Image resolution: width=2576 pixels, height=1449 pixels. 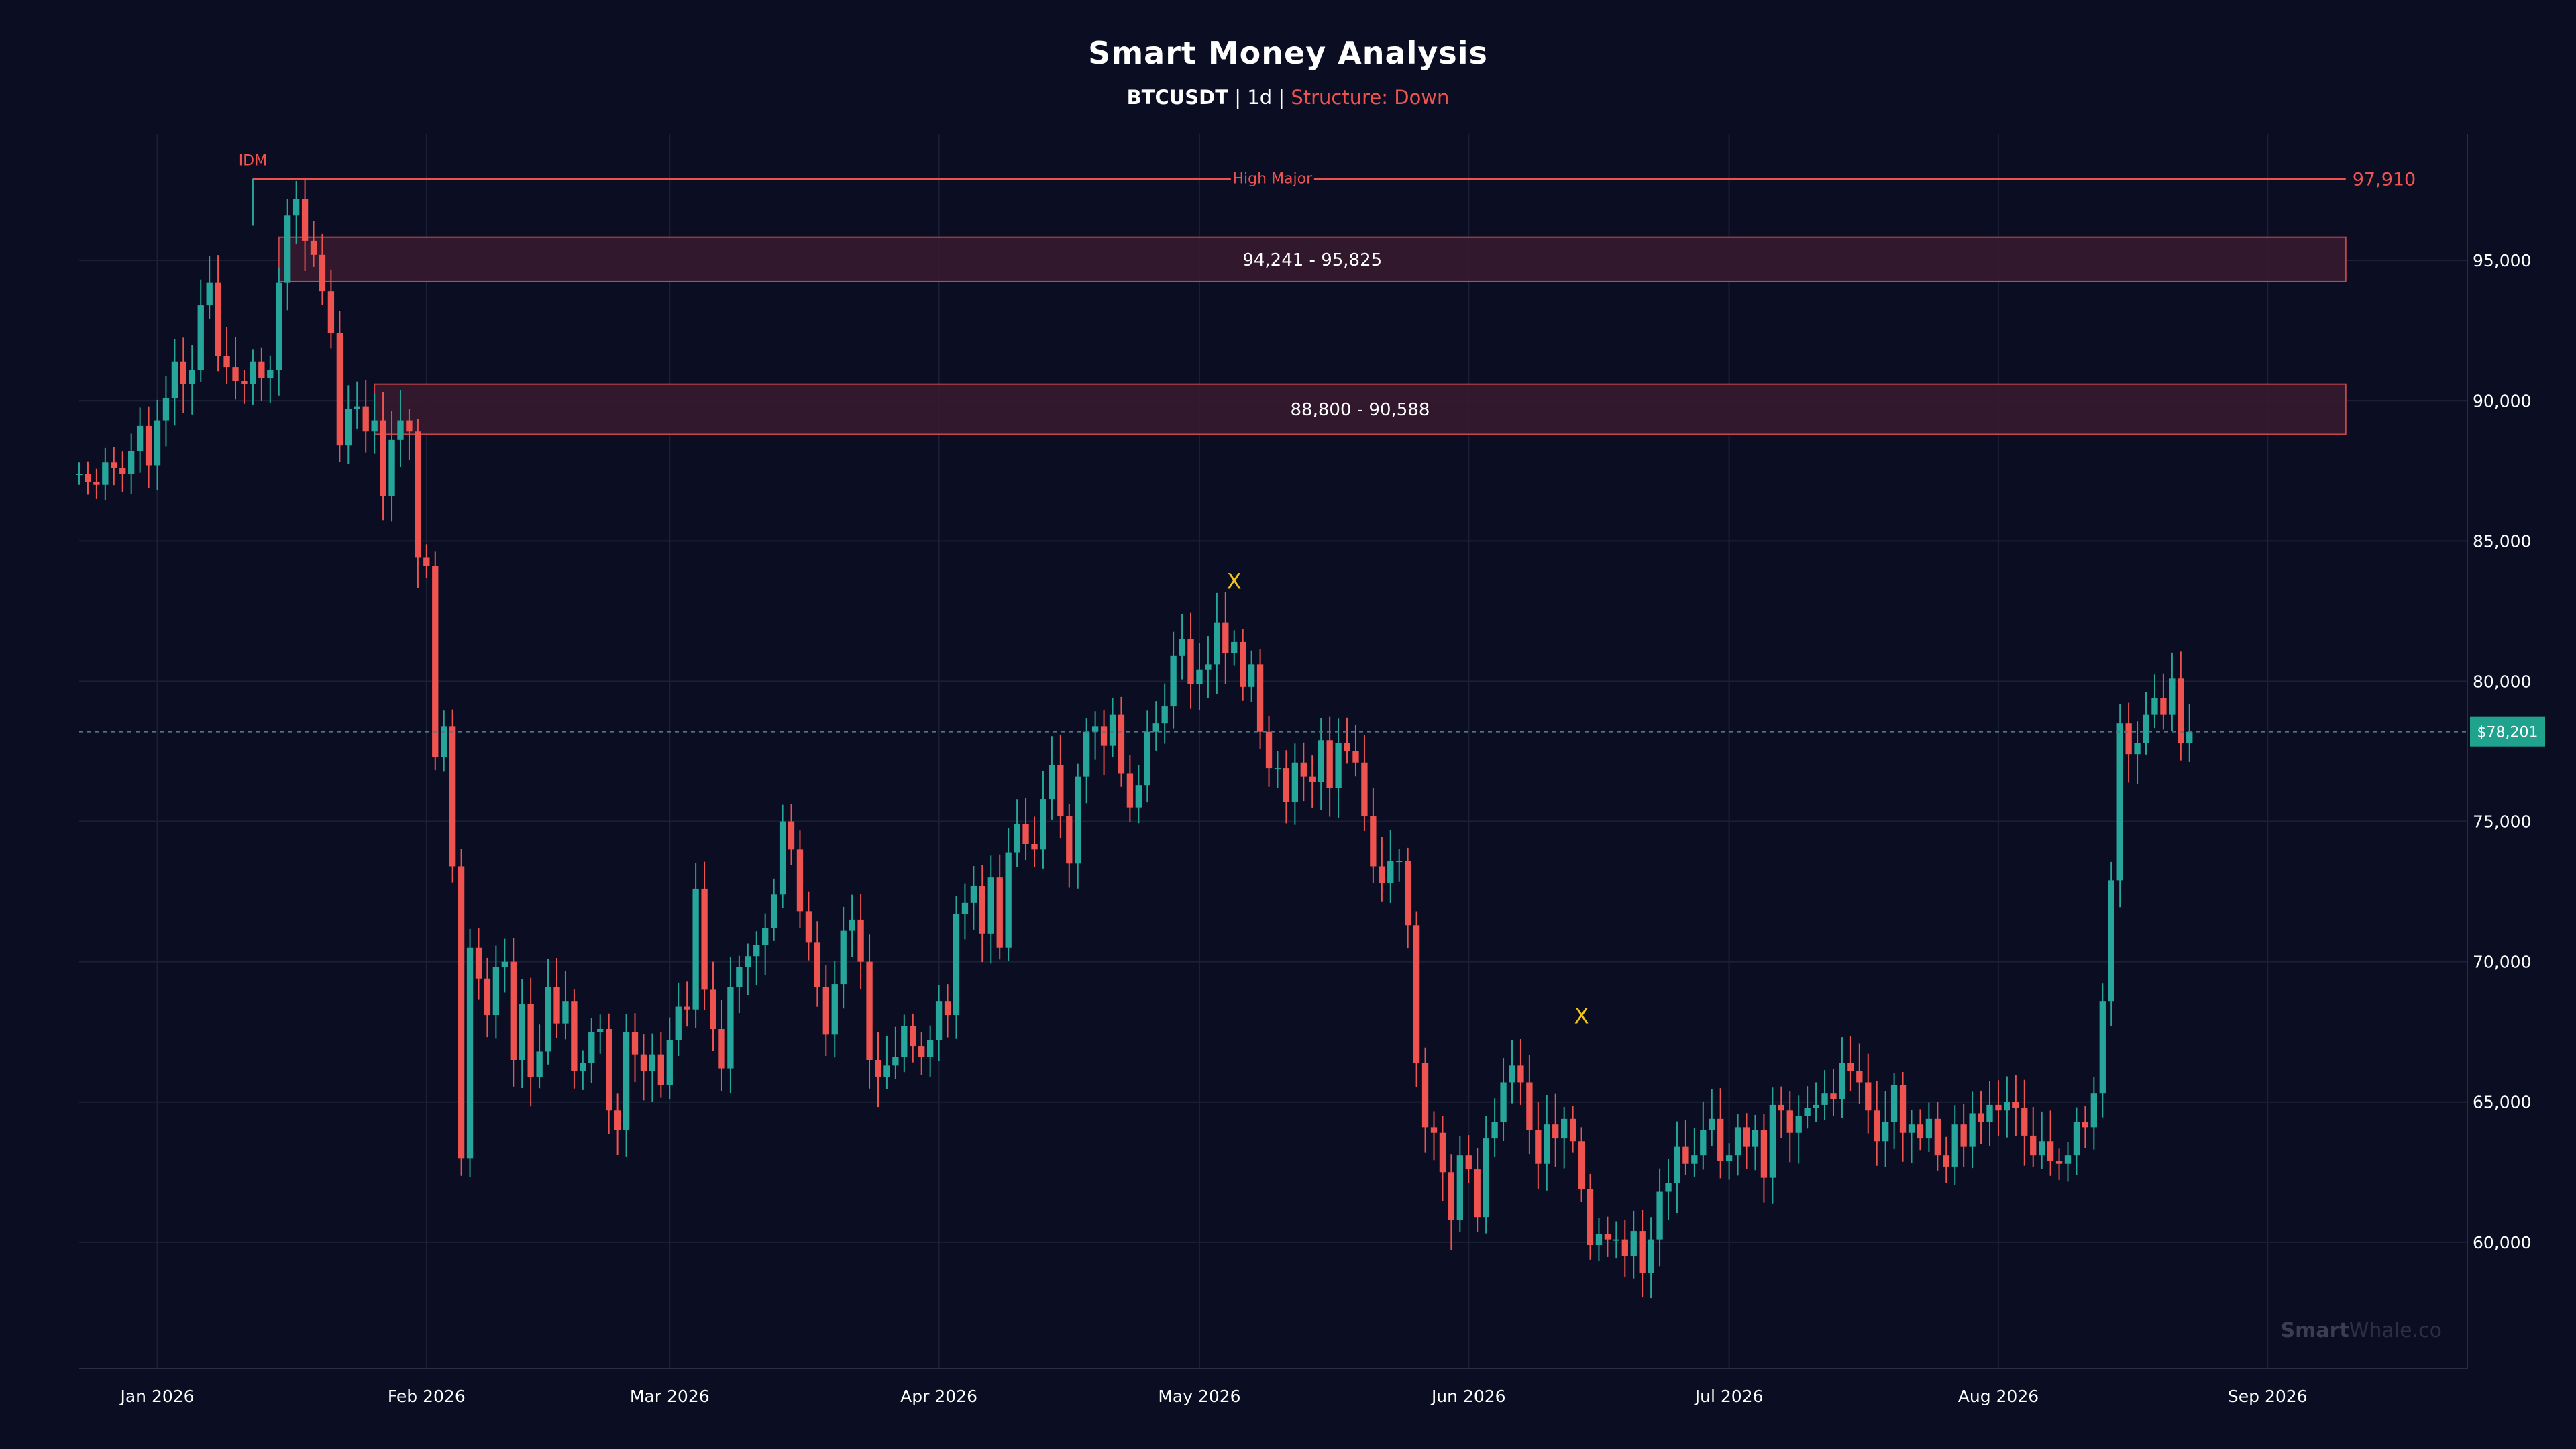 What do you see at coordinates (1360, 410) in the screenshot?
I see `zone-label: 88,800 - 90,588` at bounding box center [1360, 410].